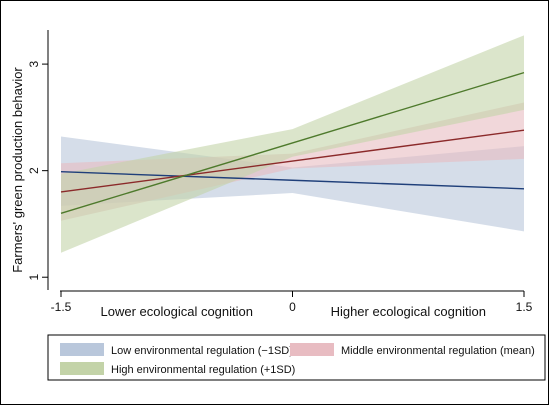 This screenshot has width=550, height=406. I want to click on y-axis-title: Farmers' green production behavior, so click(17, 170).